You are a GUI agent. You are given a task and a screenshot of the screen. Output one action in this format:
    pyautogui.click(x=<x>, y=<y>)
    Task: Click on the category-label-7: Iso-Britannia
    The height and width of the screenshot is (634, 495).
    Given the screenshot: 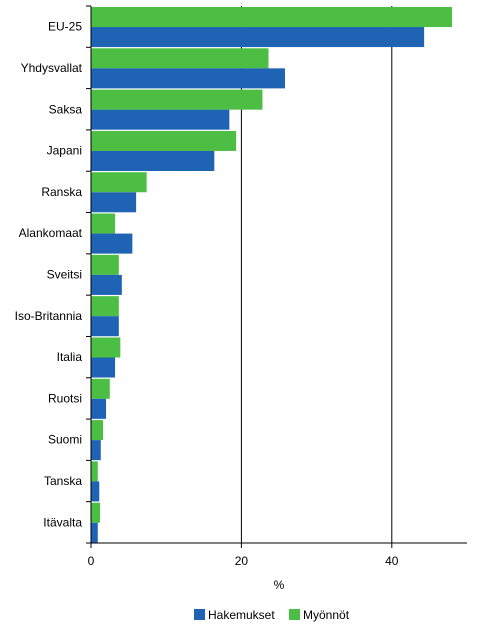 What is the action you would take?
    pyautogui.click(x=49, y=316)
    